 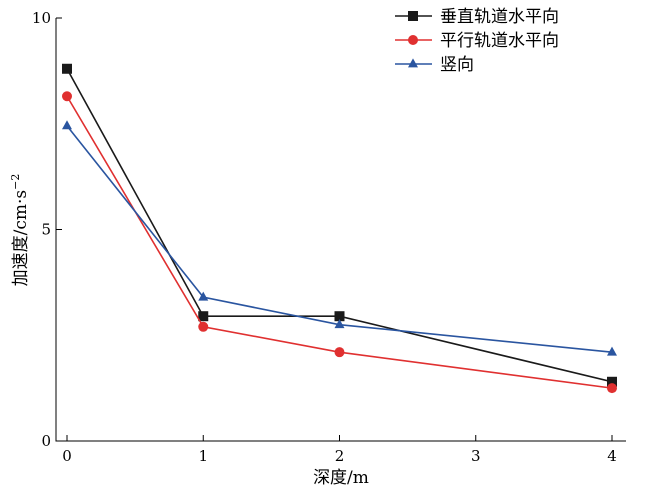 I want to click on y-axis-title-main: 加速度/cm·s, so click(x=21, y=238).